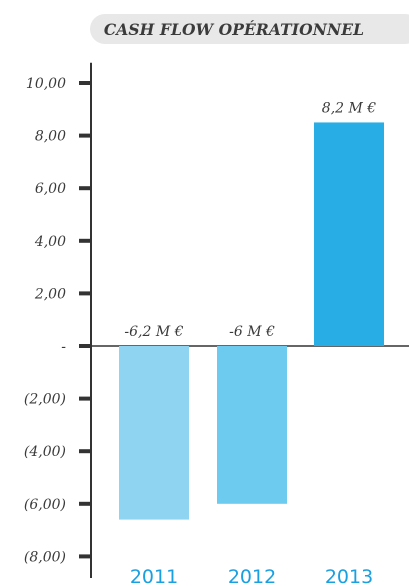  I want to click on y-tick-label: (2,00), so click(45, 400).